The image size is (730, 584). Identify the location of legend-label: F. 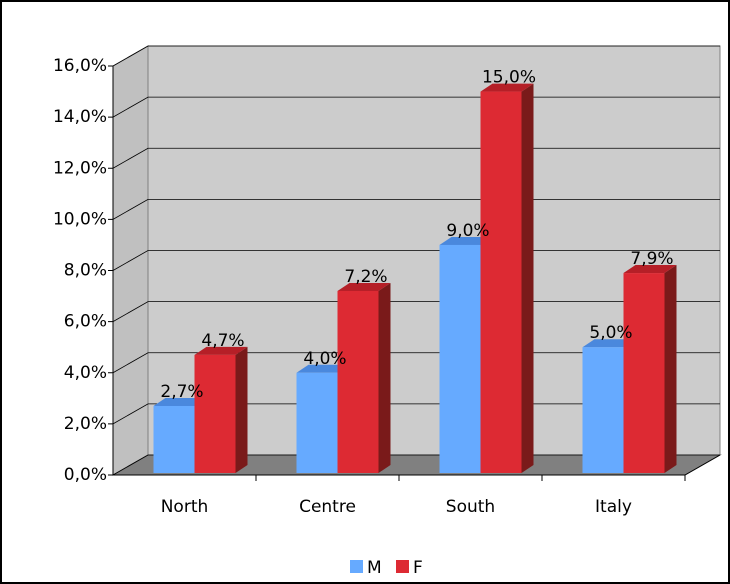
(418, 568).